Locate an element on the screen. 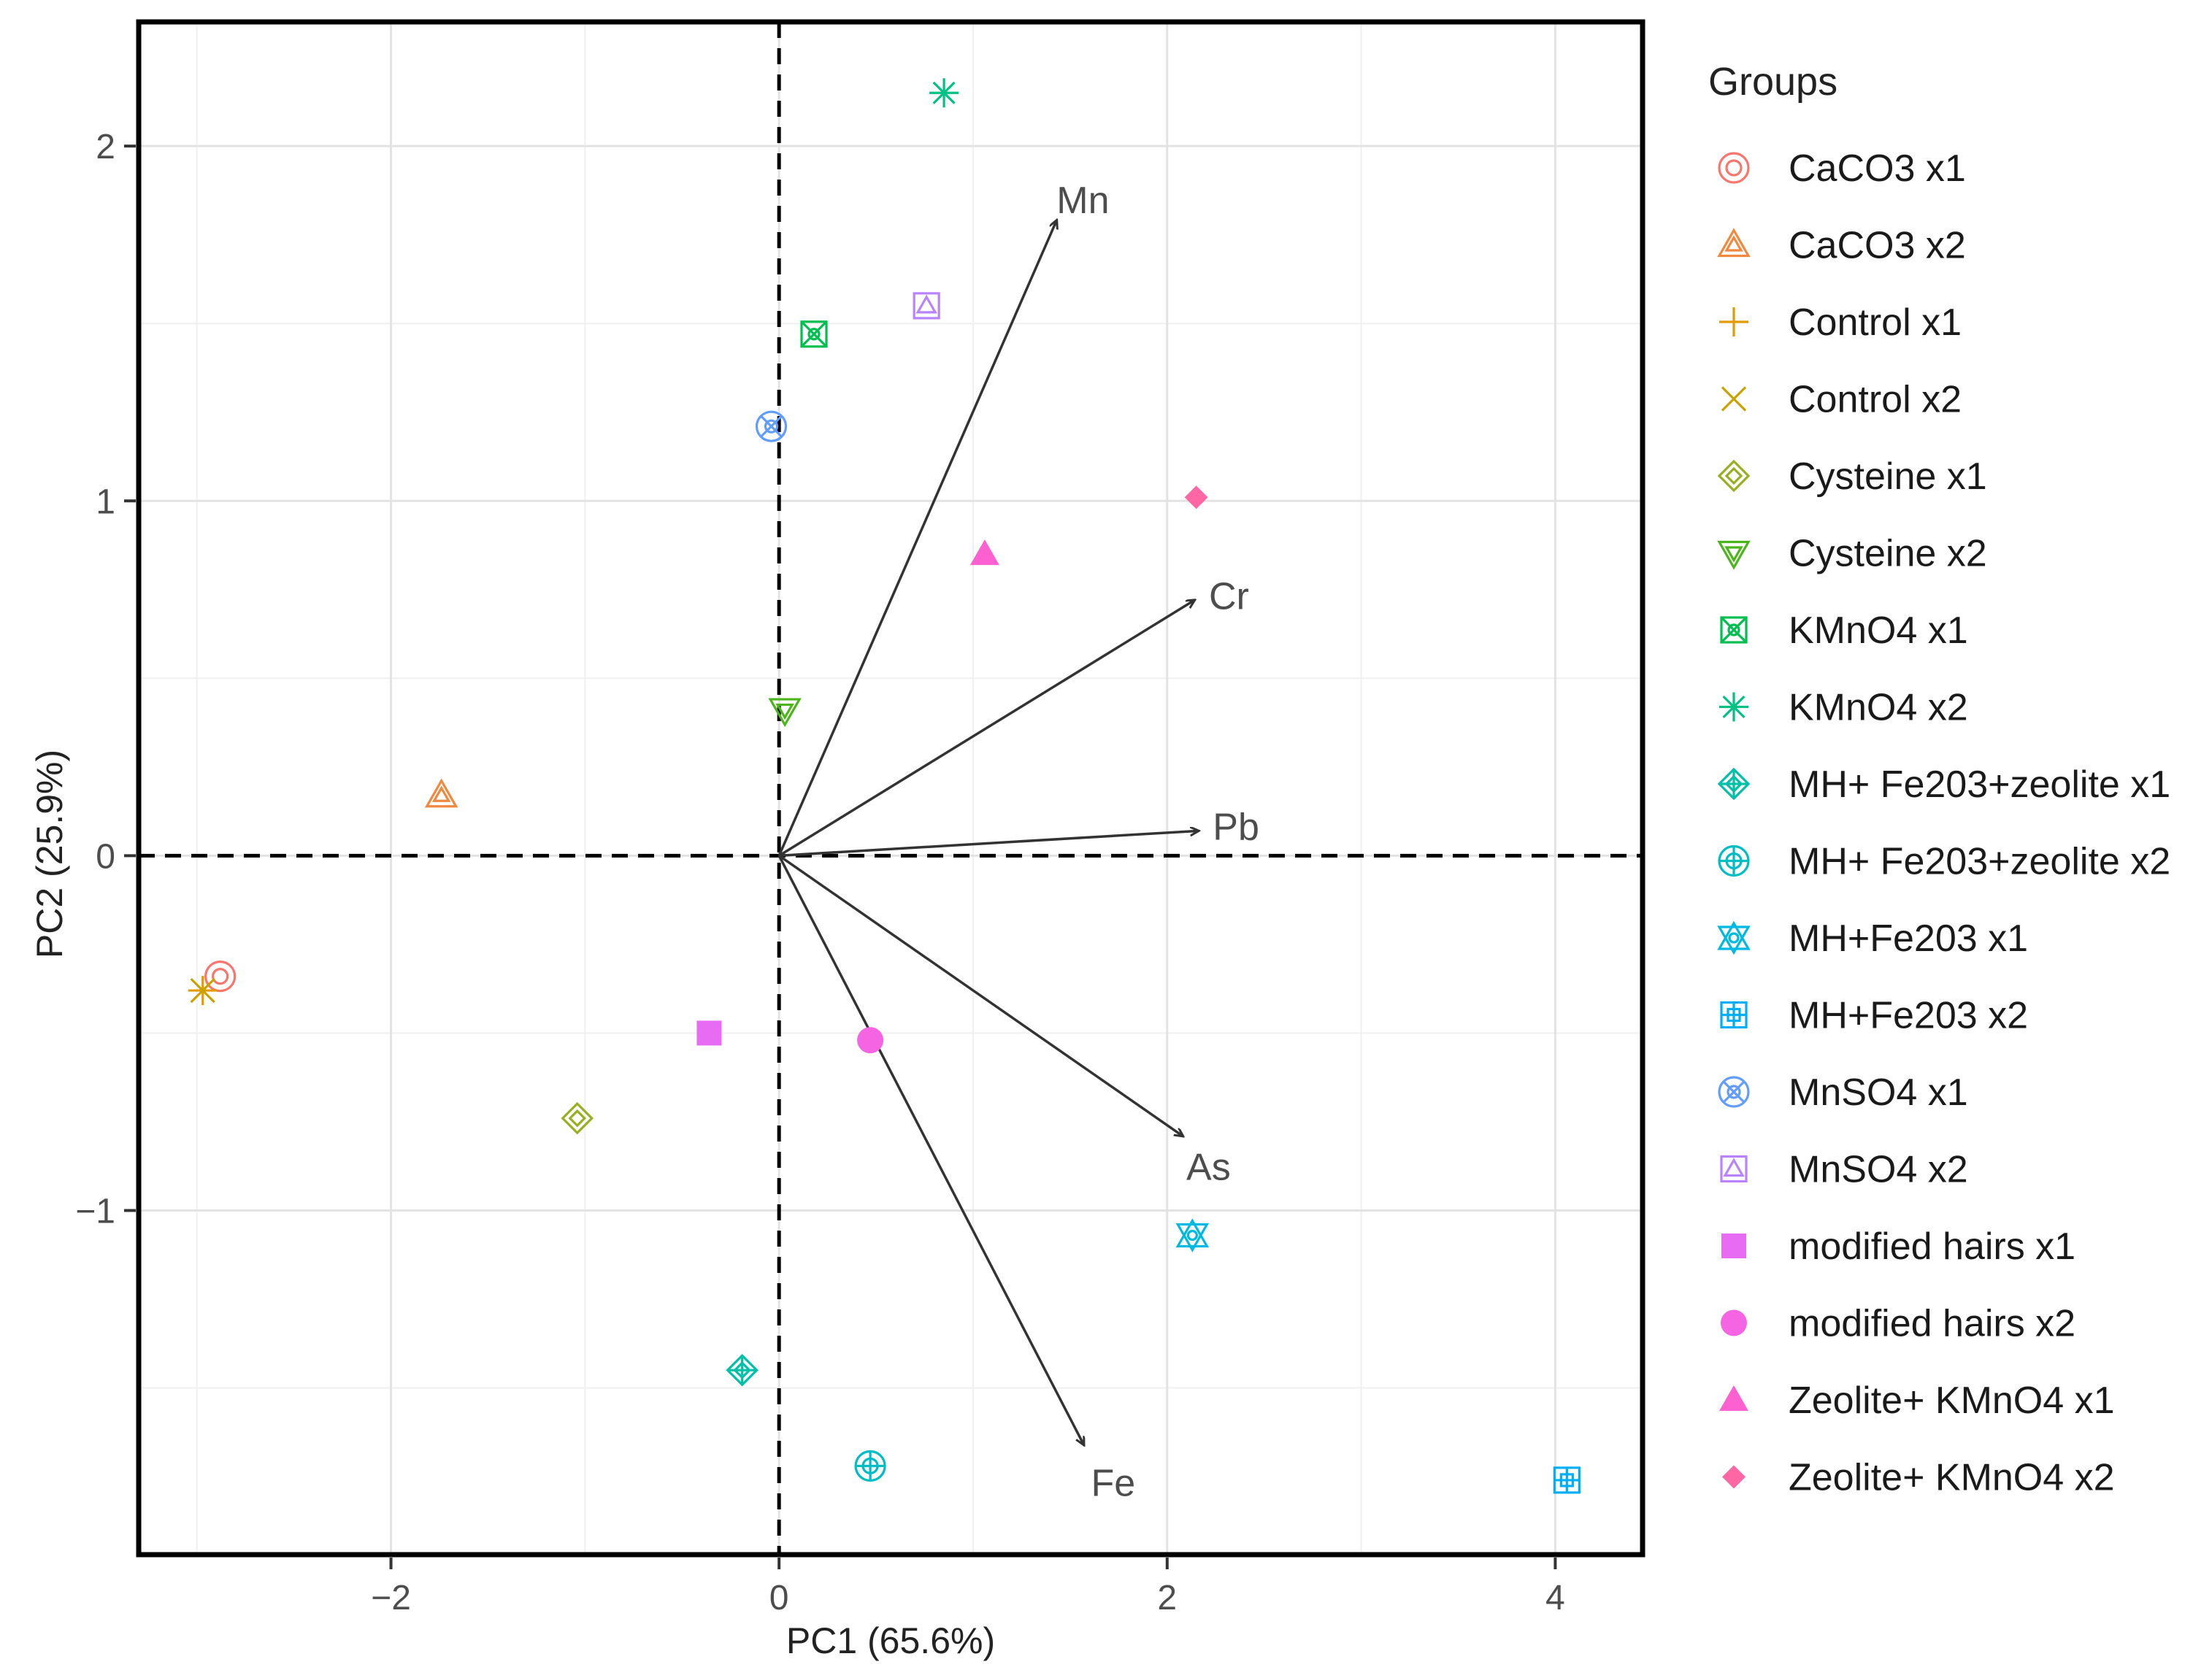  loading-arrow-as is located at coordinates (980, 995).